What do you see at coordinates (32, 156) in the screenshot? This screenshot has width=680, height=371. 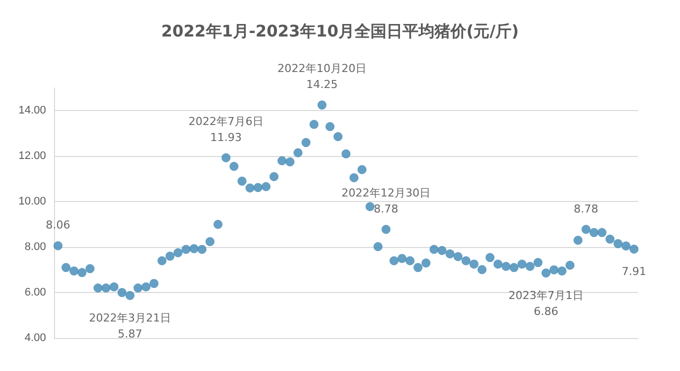 I see `y-tick-label: 12.00` at bounding box center [32, 156].